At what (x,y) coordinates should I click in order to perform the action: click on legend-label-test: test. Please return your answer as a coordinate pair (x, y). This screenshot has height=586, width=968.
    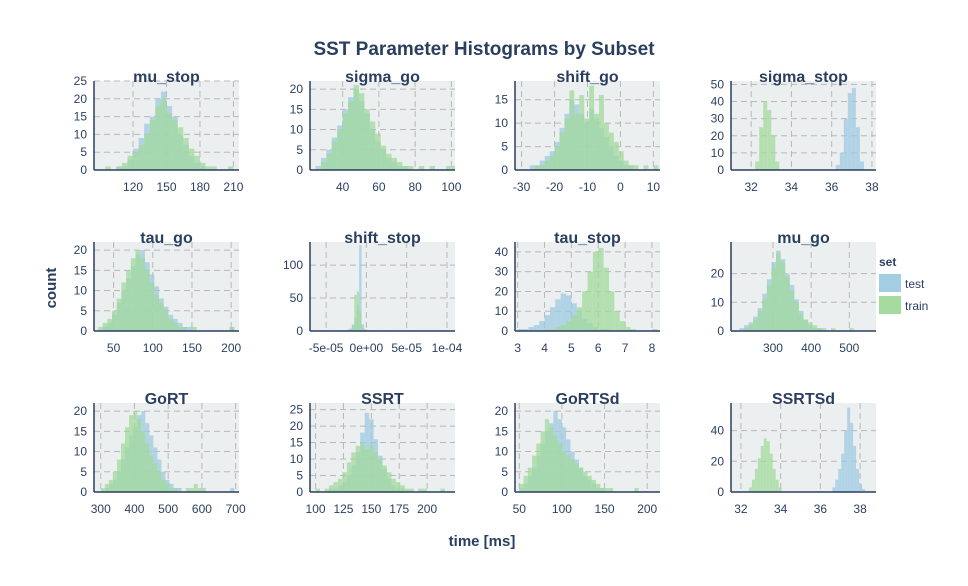
    Looking at the image, I should click on (915, 284).